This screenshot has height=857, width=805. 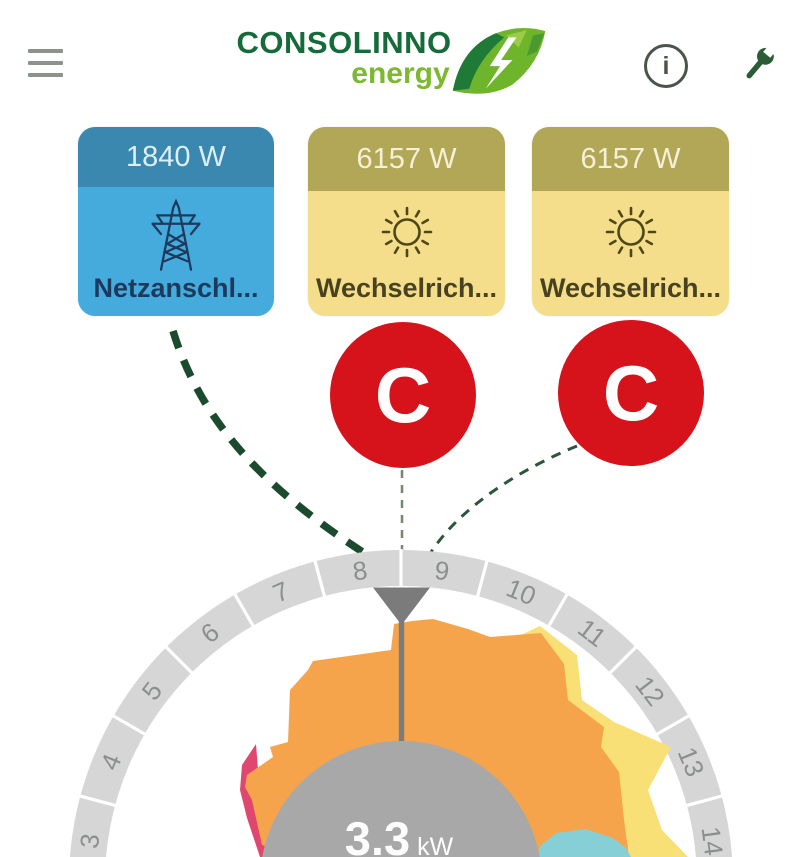 I want to click on card-inverter-2: 6157 W, so click(x=630, y=221).